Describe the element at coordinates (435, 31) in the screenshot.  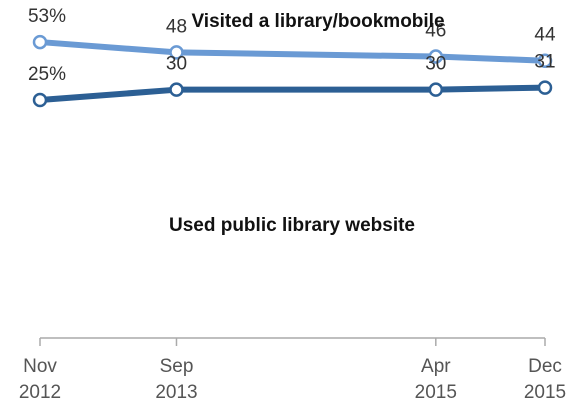
I see `data-label: 46` at that location.